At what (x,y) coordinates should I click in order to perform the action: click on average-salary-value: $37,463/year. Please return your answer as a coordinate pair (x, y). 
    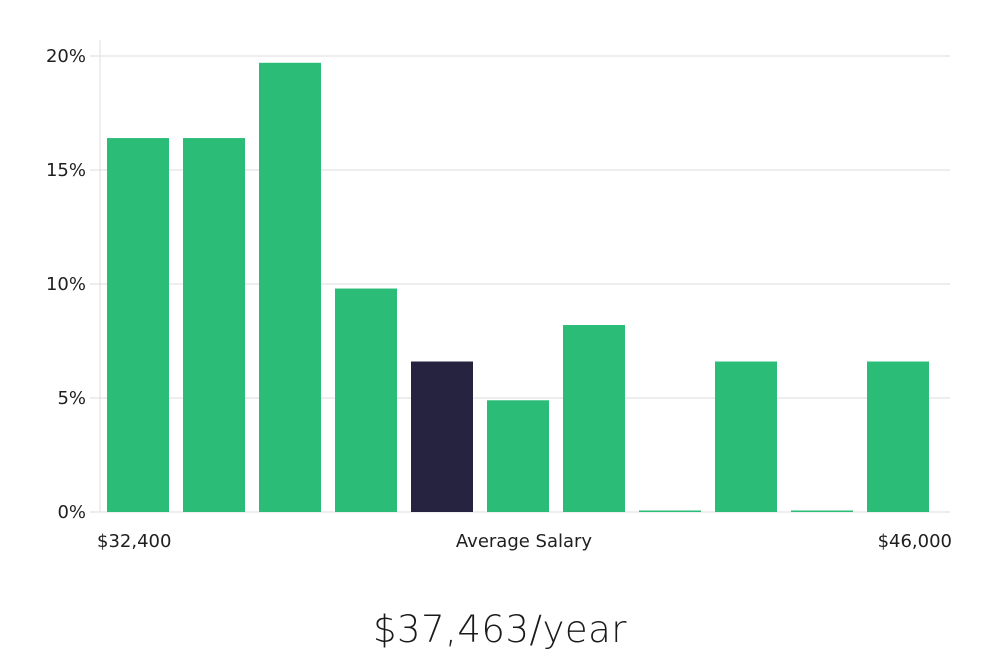
    Looking at the image, I should click on (499, 629).